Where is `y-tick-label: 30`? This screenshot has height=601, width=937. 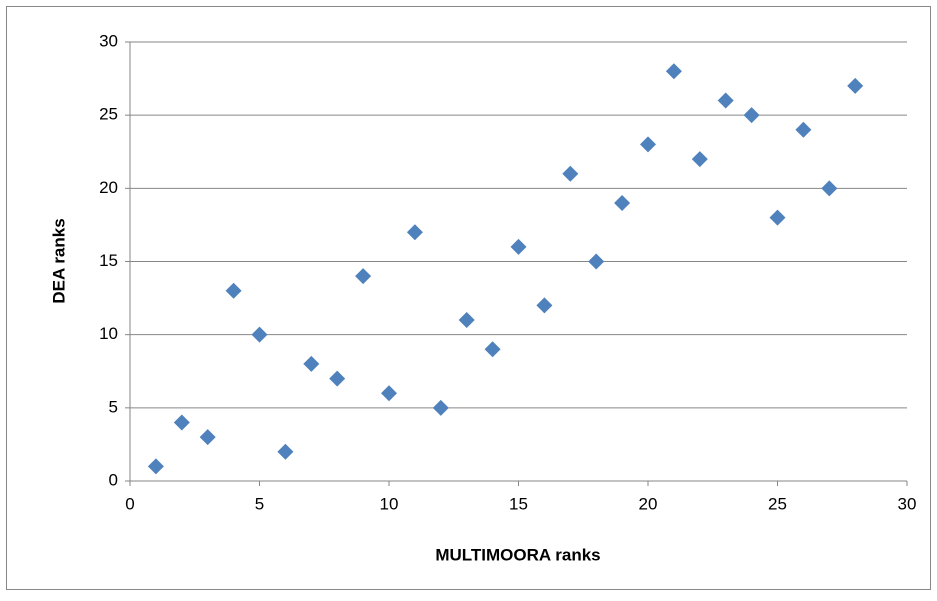 y-tick-label: 30 is located at coordinates (108, 40).